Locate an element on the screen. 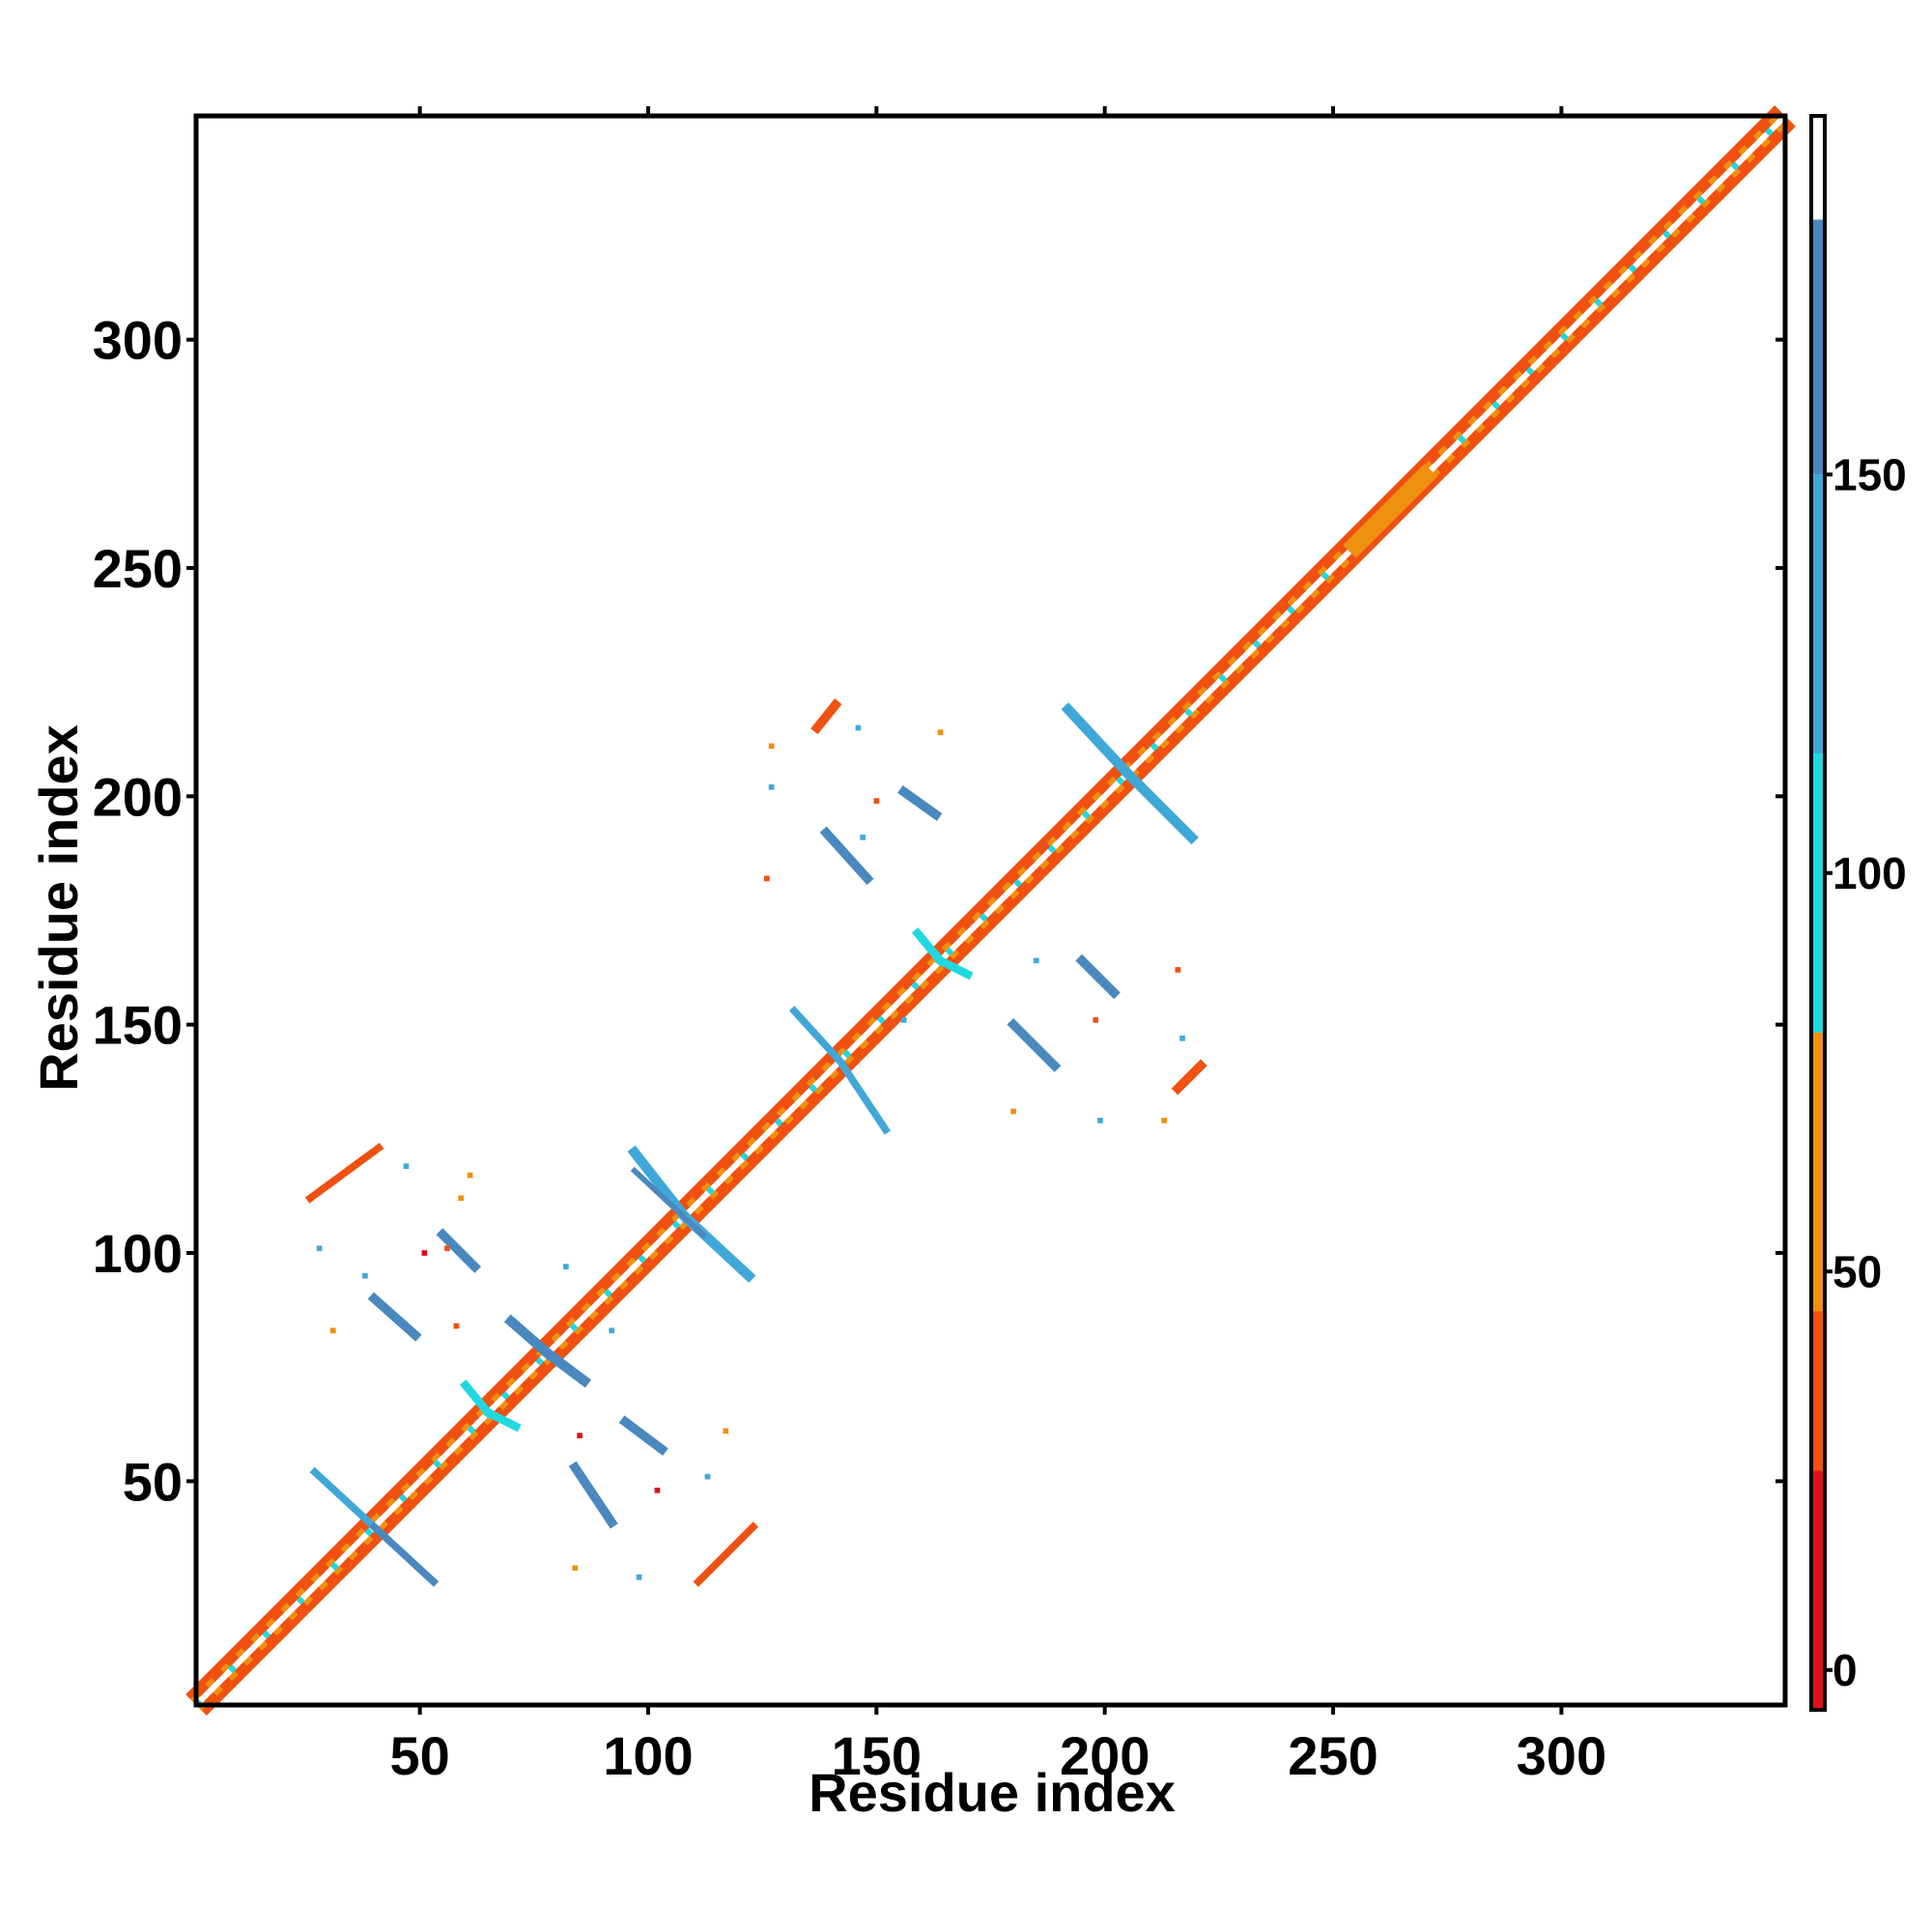 The image size is (1932, 1932). x-tick-label: 150 is located at coordinates (877, 1755).